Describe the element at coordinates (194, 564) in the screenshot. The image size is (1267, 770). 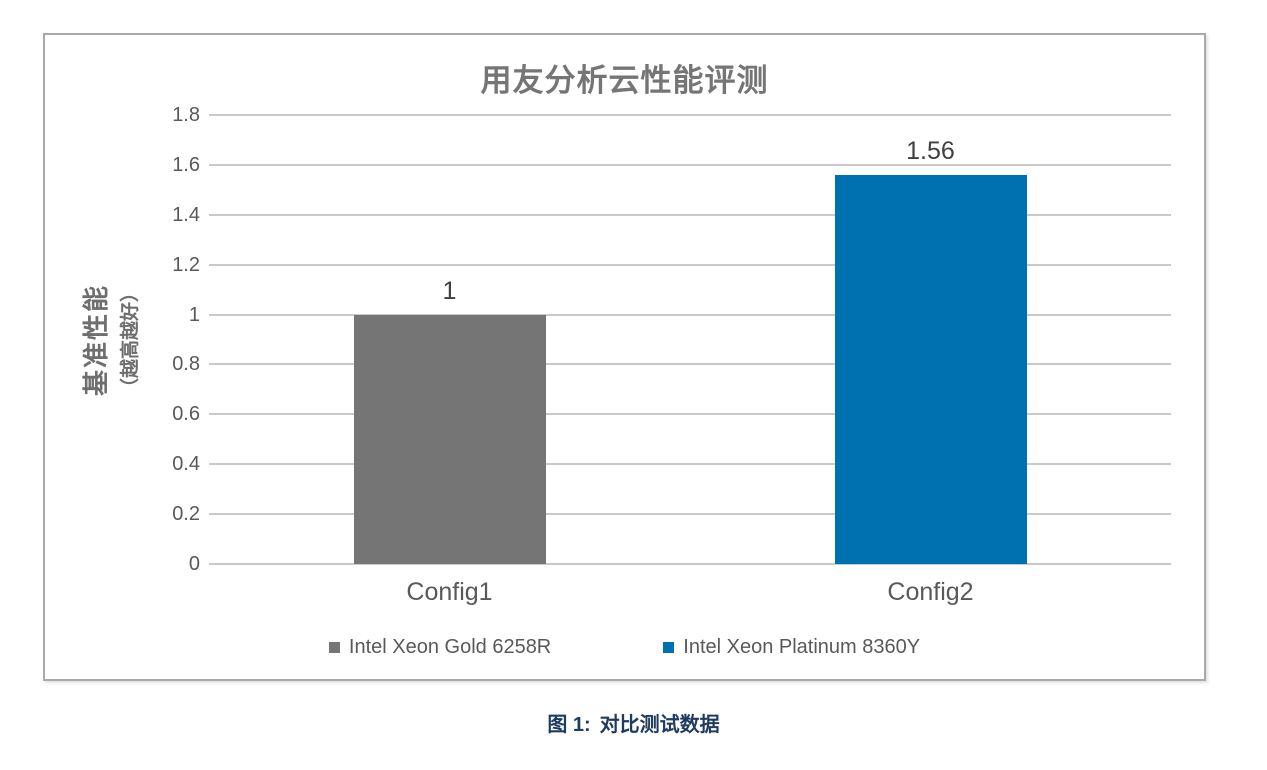
I see `y-axis-tick-label: 0` at that location.